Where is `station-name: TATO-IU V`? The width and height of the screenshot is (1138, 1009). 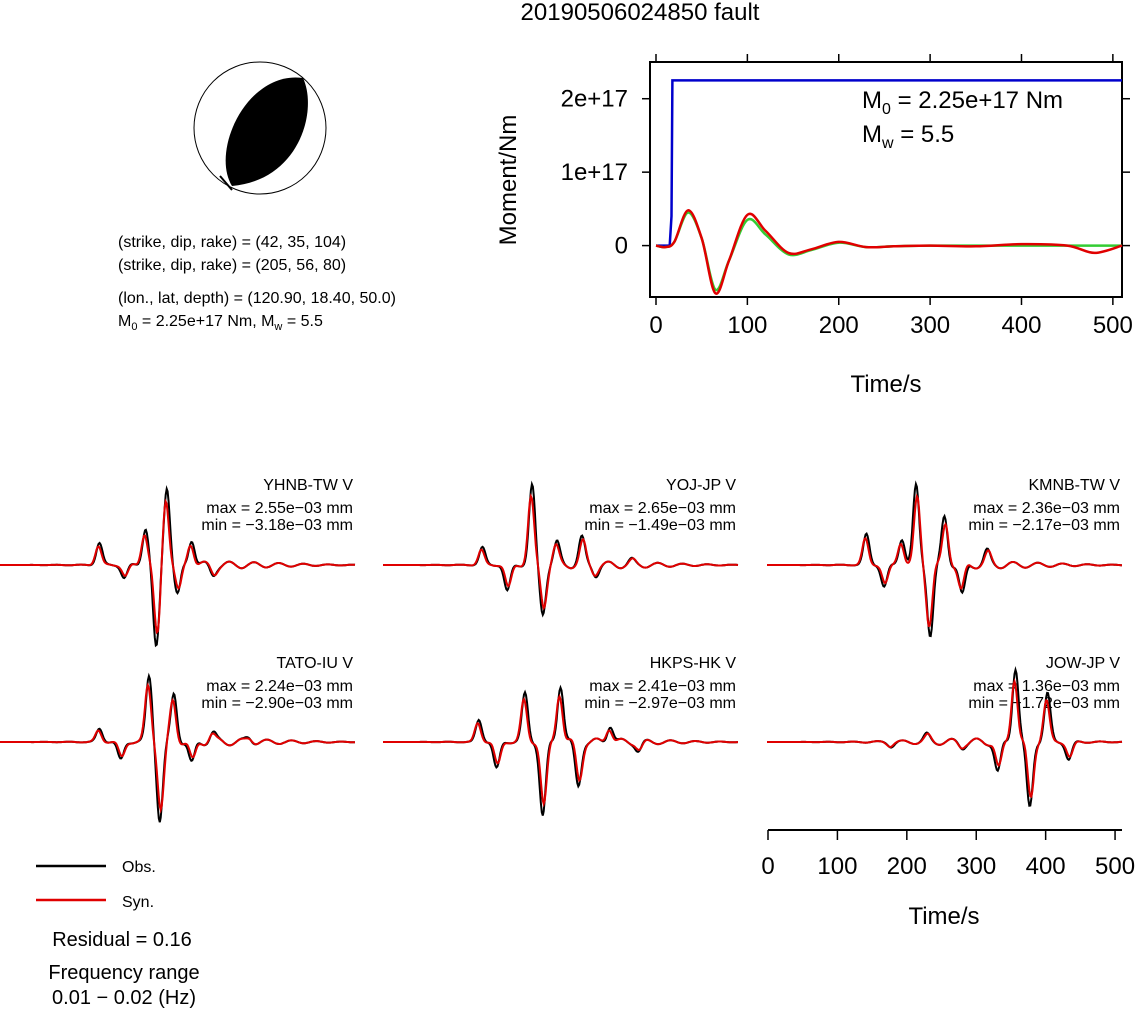 station-name: TATO-IU V is located at coordinates (315, 663).